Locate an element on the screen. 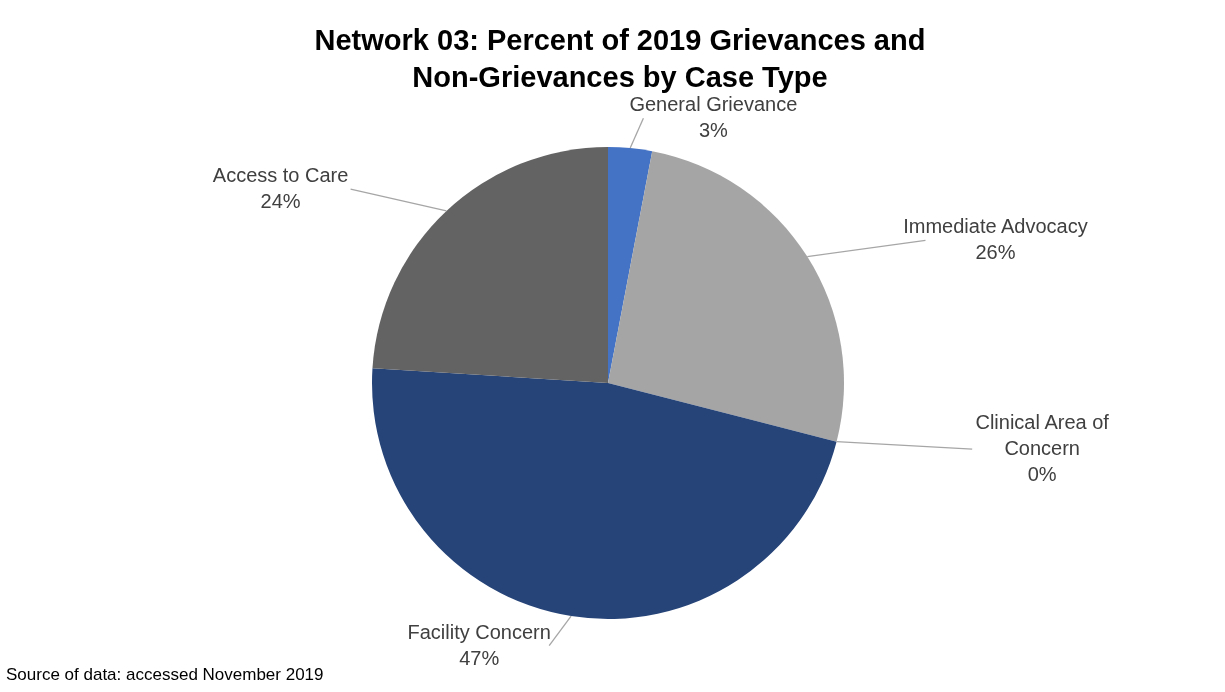 Image resolution: width=1225 pixels, height=692 pixels. source-note: Source of data: accessed November 2019 is located at coordinates (165, 674).